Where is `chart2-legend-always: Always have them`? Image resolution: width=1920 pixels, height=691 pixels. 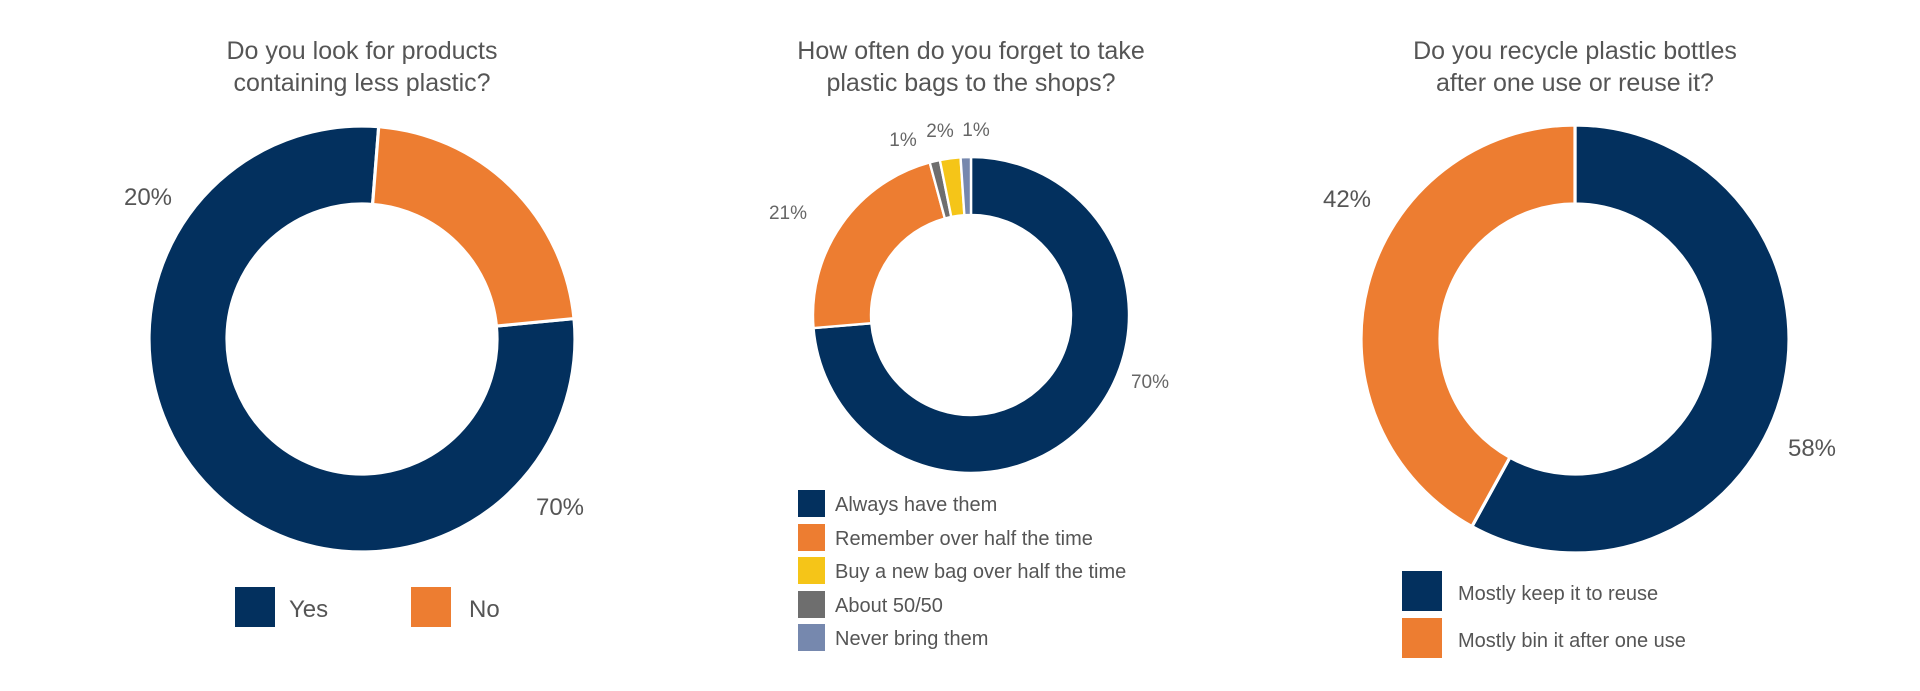
chart2-legend-always: Always have them is located at coordinates (916, 505).